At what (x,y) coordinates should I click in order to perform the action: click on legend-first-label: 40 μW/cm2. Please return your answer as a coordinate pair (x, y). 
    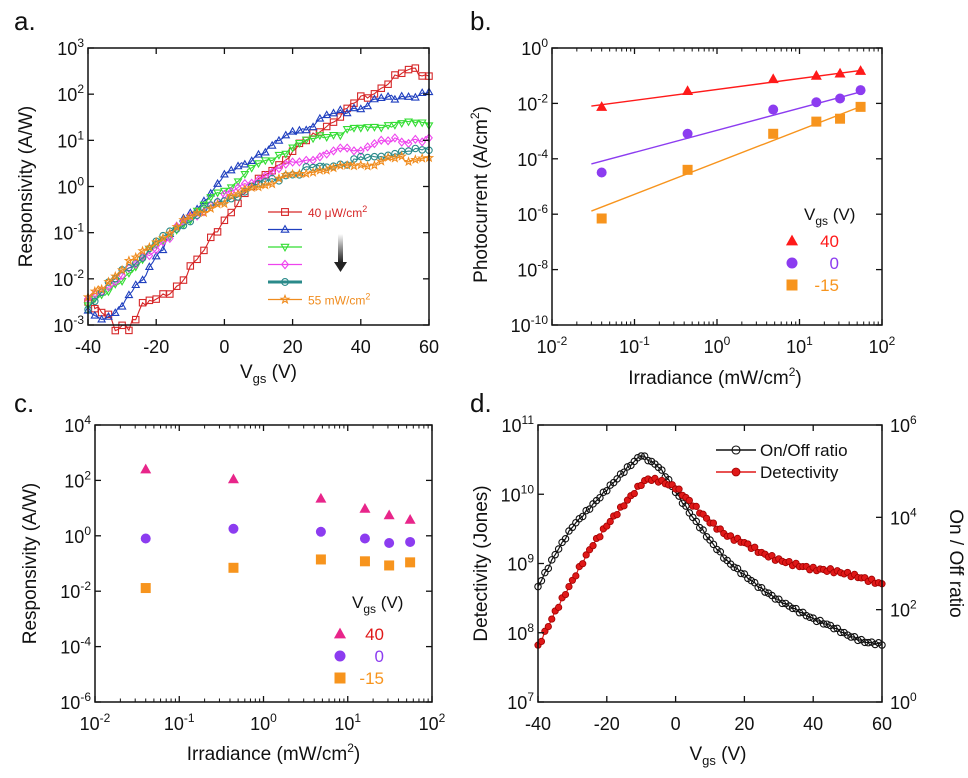
    Looking at the image, I should click on (337, 212).